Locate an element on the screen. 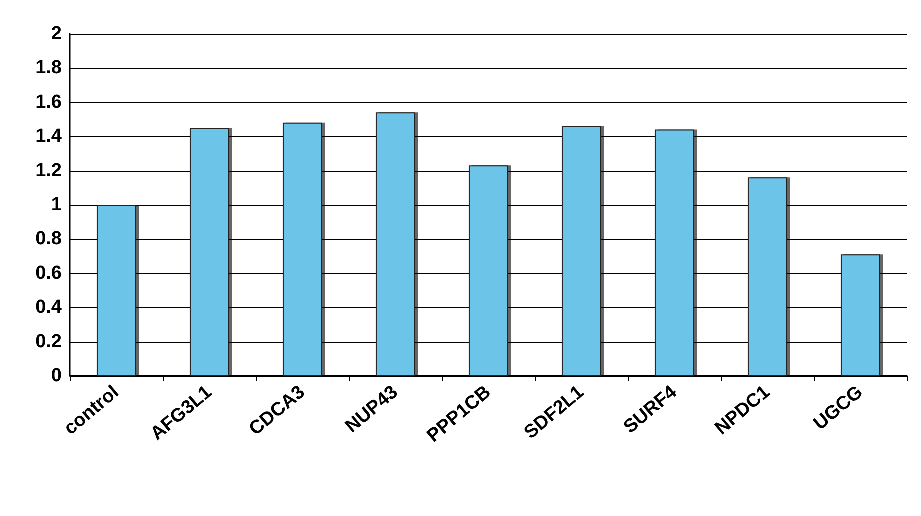 The image size is (921, 516). y-tick-label: 1.2 is located at coordinates (49, 171).